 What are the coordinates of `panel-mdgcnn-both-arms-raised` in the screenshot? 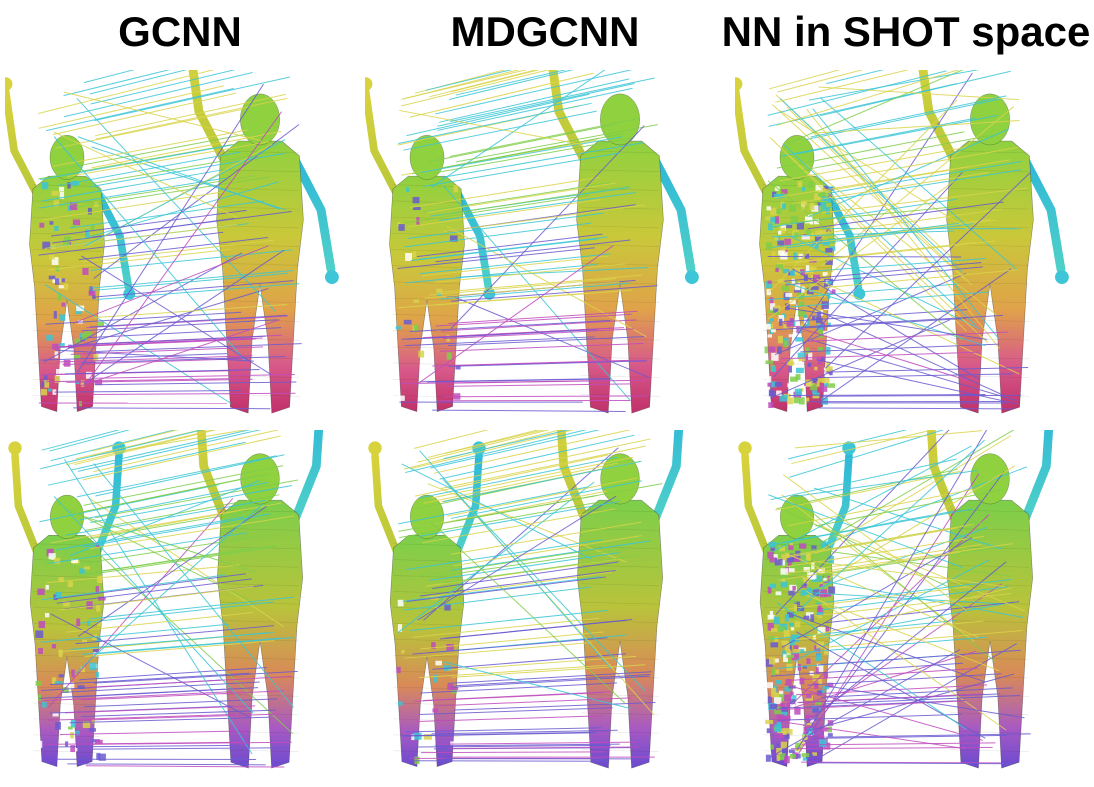 It's located at (526, 599).